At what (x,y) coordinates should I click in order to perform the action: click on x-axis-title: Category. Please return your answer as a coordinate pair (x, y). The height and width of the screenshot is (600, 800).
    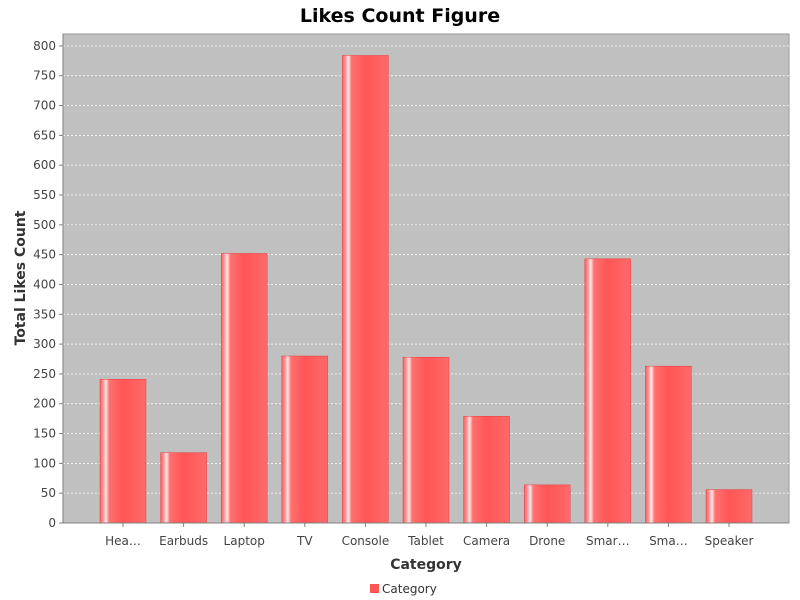
    Looking at the image, I should click on (426, 565).